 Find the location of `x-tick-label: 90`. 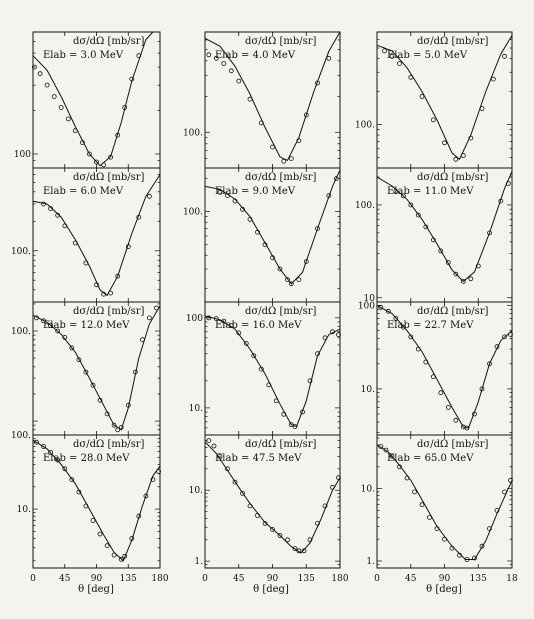

x-tick-label: 90 is located at coordinates (97, 579).